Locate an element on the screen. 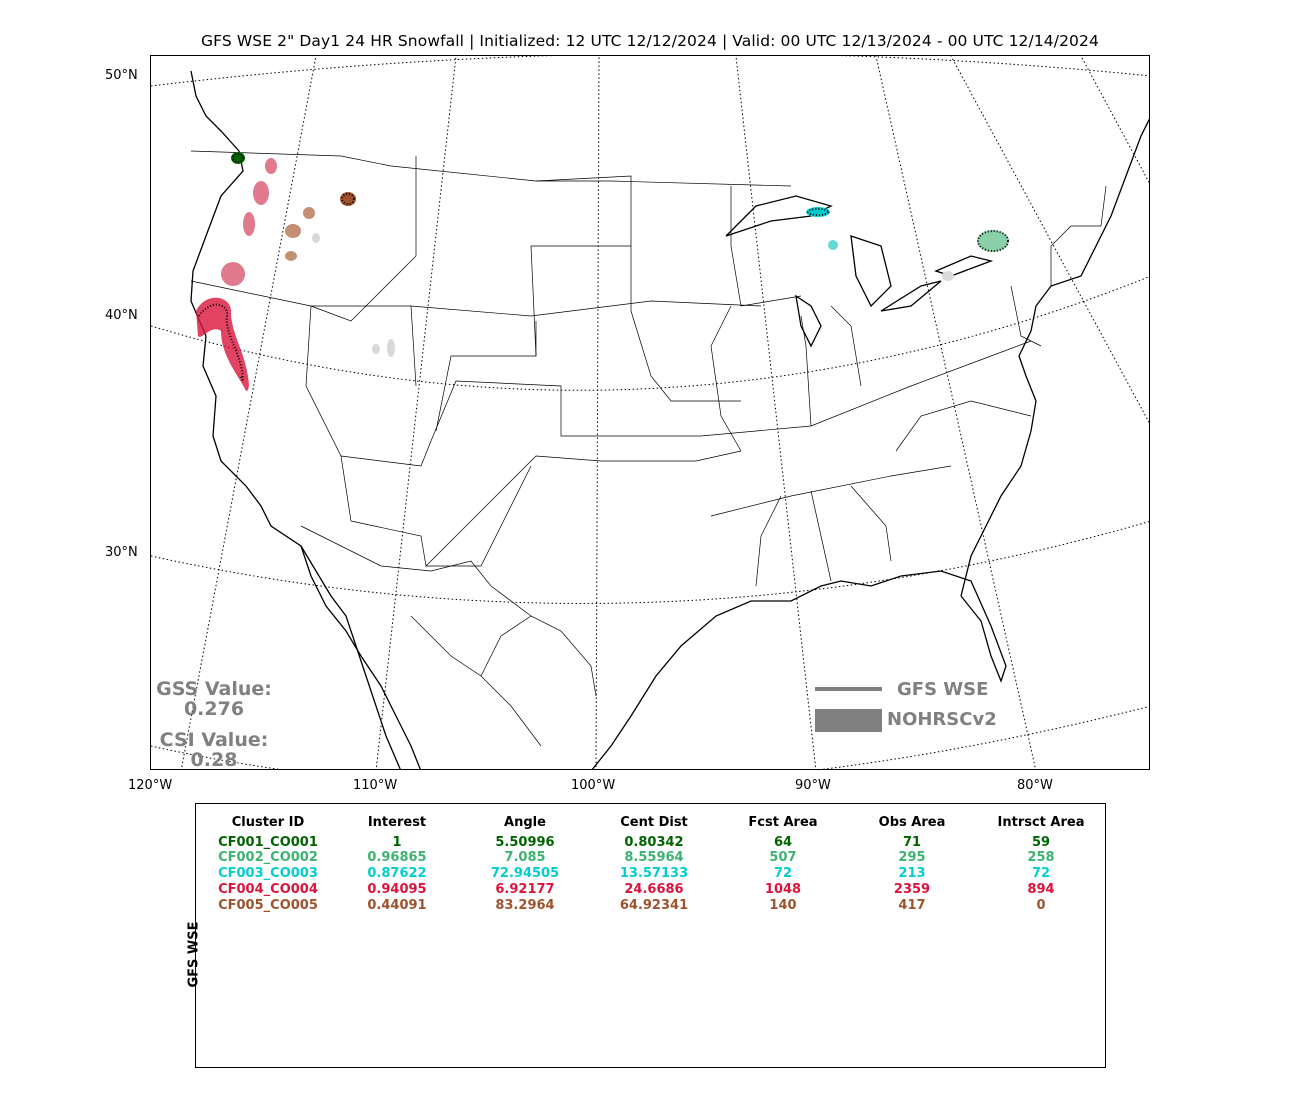 The height and width of the screenshot is (1100, 1300). col-header-interest: Interest is located at coordinates (397, 822).